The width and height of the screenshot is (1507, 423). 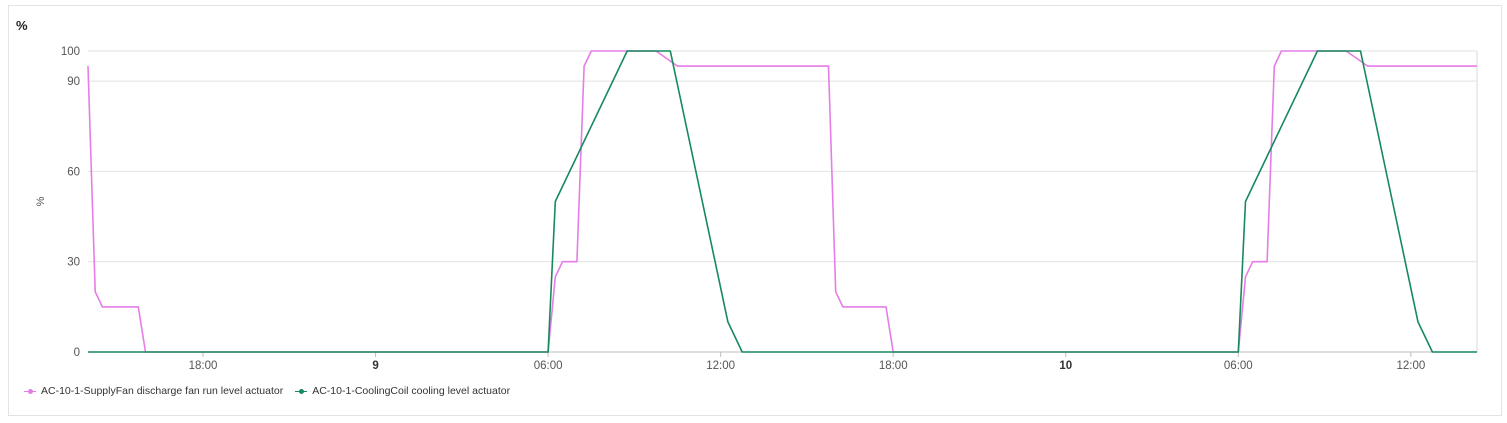 What do you see at coordinates (70, 202) in the screenshot?
I see `y-axis-ticks: 0 30 60 90 100` at bounding box center [70, 202].